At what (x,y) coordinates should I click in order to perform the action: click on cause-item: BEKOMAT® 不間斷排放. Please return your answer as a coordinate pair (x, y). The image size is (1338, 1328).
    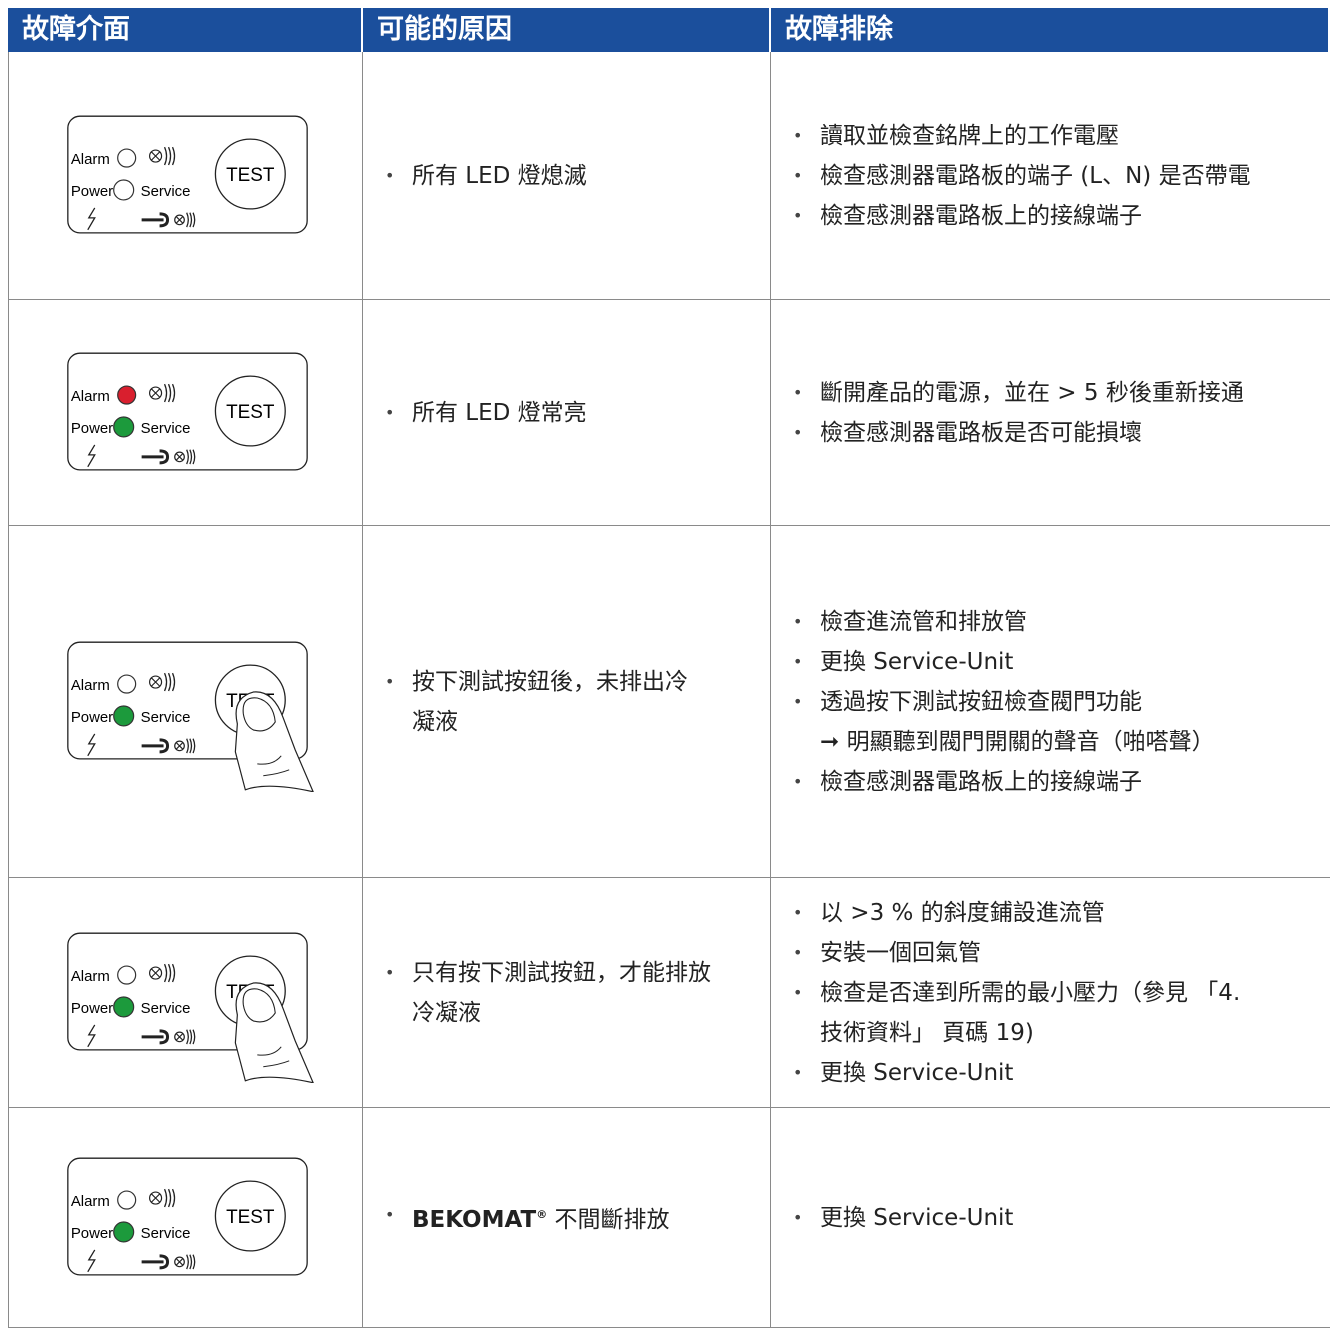
    Looking at the image, I should click on (516, 1217).